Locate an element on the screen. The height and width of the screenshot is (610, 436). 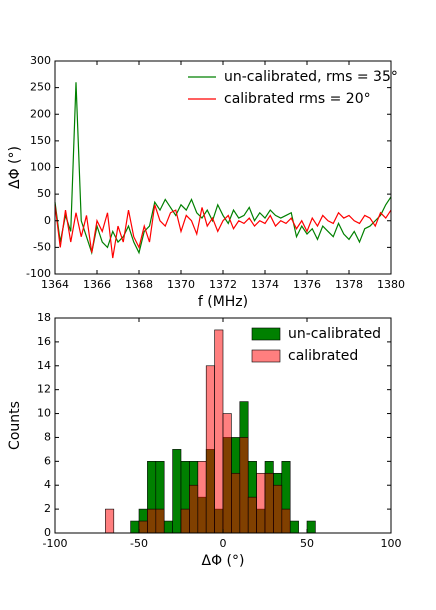
x-tick-label: -50 is located at coordinates (139, 543).